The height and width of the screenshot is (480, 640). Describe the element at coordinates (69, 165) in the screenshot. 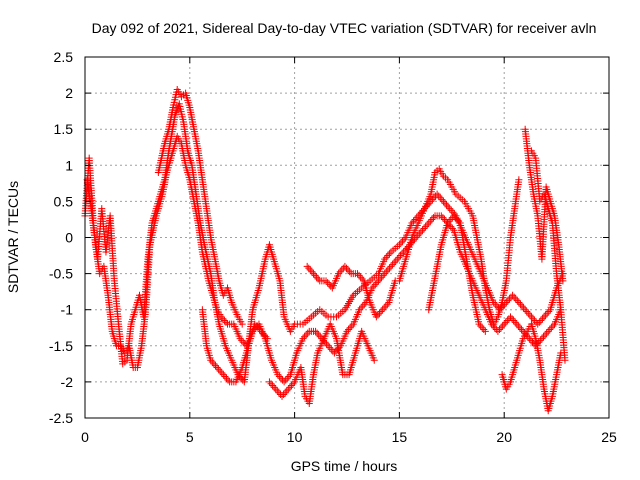

I see `y-tick-label: 1` at that location.